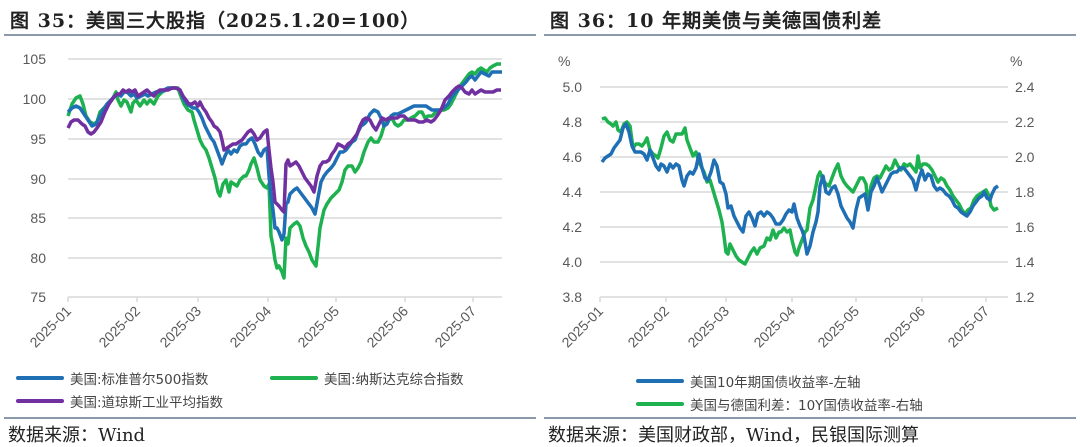 The image size is (1080, 447). I want to click on right-axis-unit: %, so click(1016, 61).